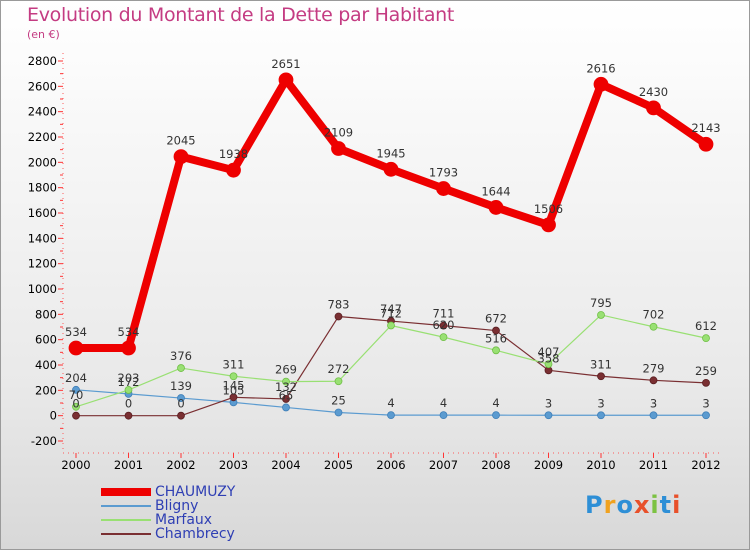 The width and height of the screenshot is (750, 550). What do you see at coordinates (42, 213) in the screenshot?
I see `y-tick-label: 1600` at bounding box center [42, 213].